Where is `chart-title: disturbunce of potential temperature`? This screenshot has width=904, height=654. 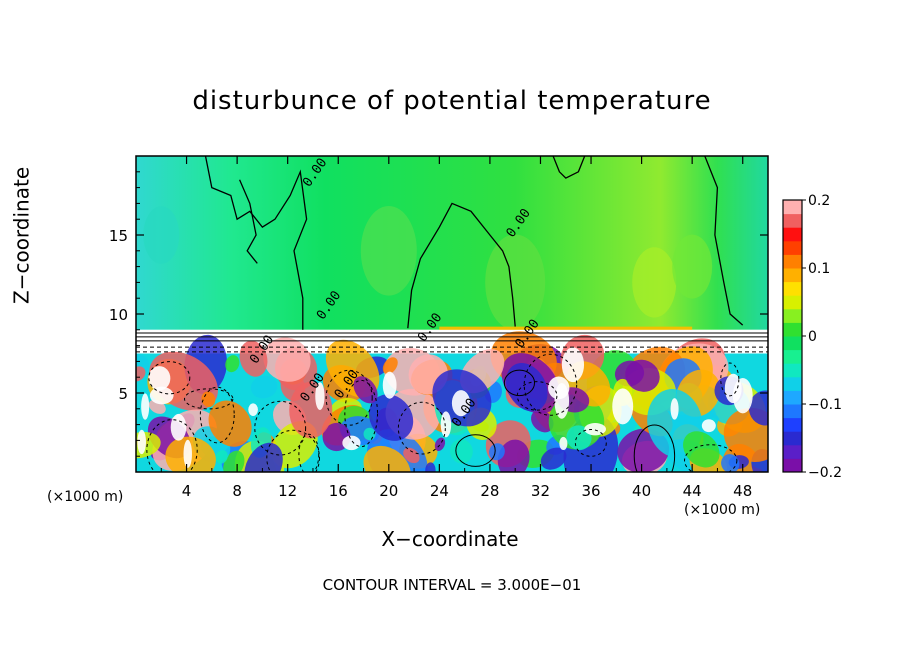 chart-title: disturbunce of potential temperature is located at coordinates (452, 101).